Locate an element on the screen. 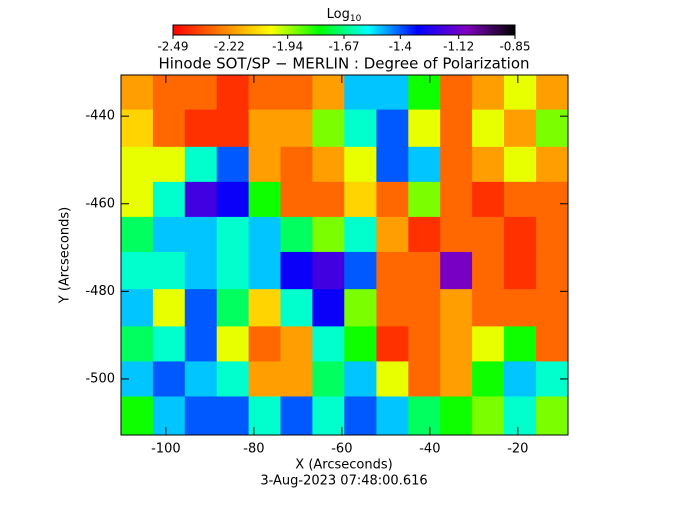 Image resolution: width=687 pixels, height=512 pixels. x-tick-label: -100 is located at coordinates (166, 449).